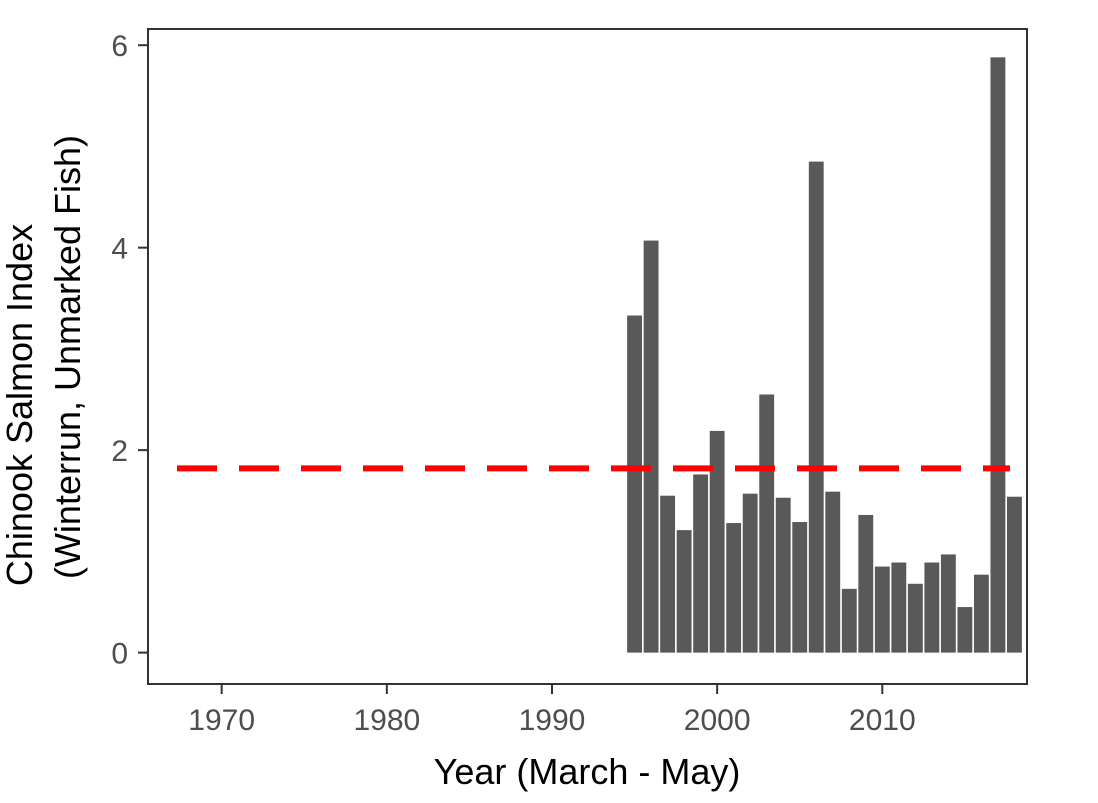  I want to click on y-axis-title-line2: (Winterrun, Unmarked Fish), so click(67, 357).